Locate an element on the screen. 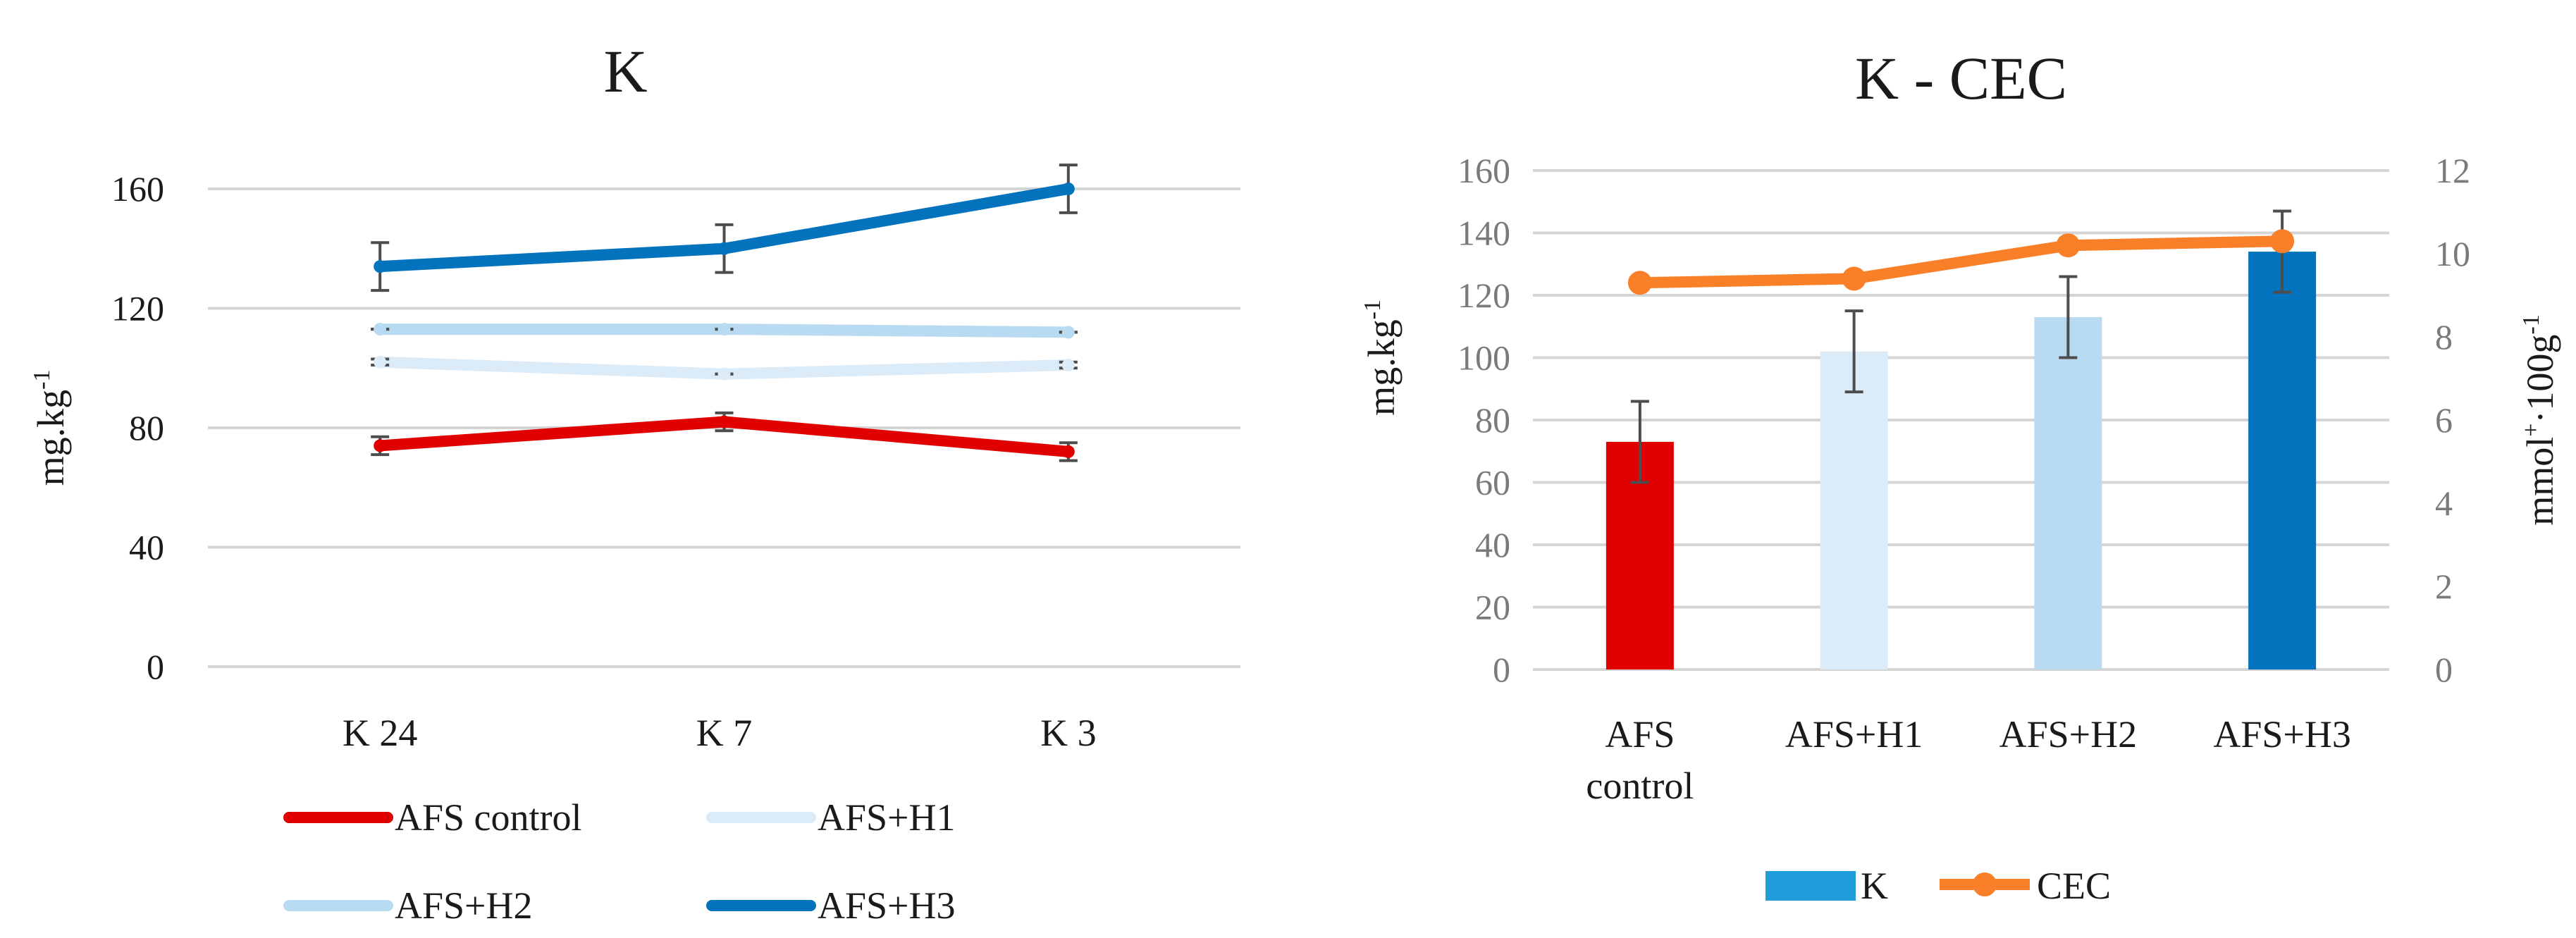  chart-title: K is located at coordinates (625, 71).